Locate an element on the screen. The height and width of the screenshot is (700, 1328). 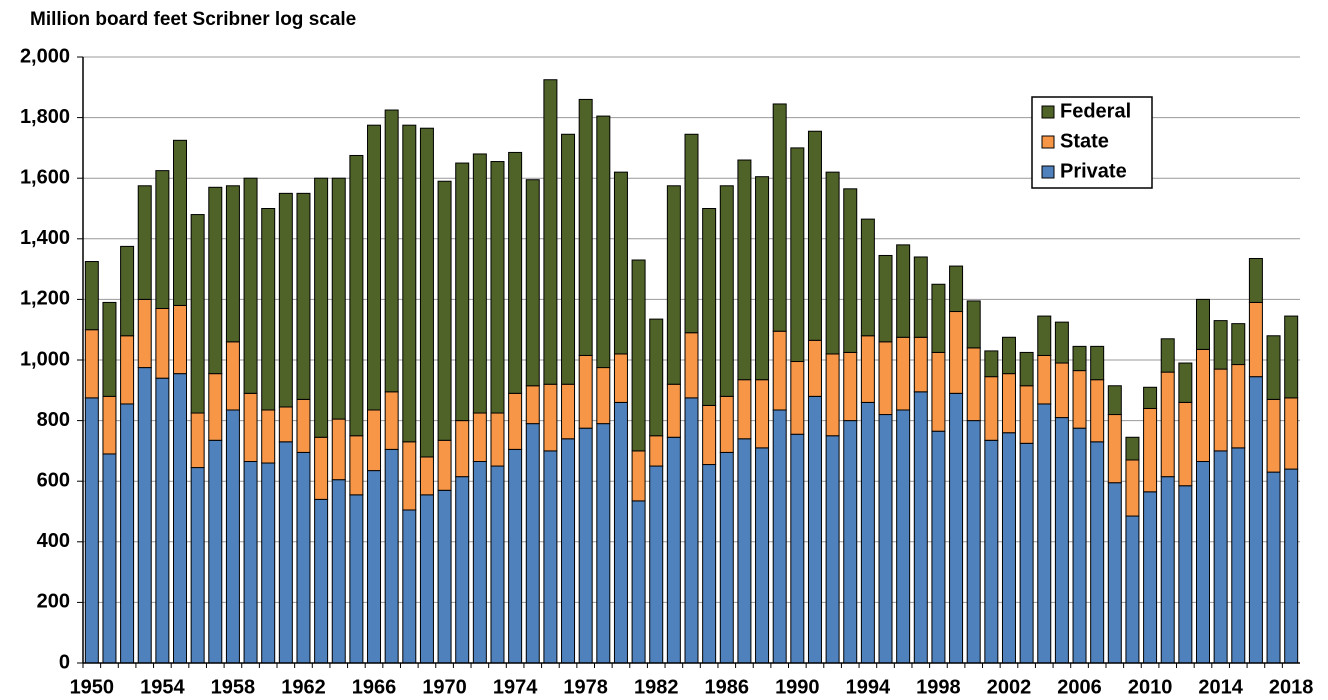
legend: Federal State Private is located at coordinates (1092, 142).